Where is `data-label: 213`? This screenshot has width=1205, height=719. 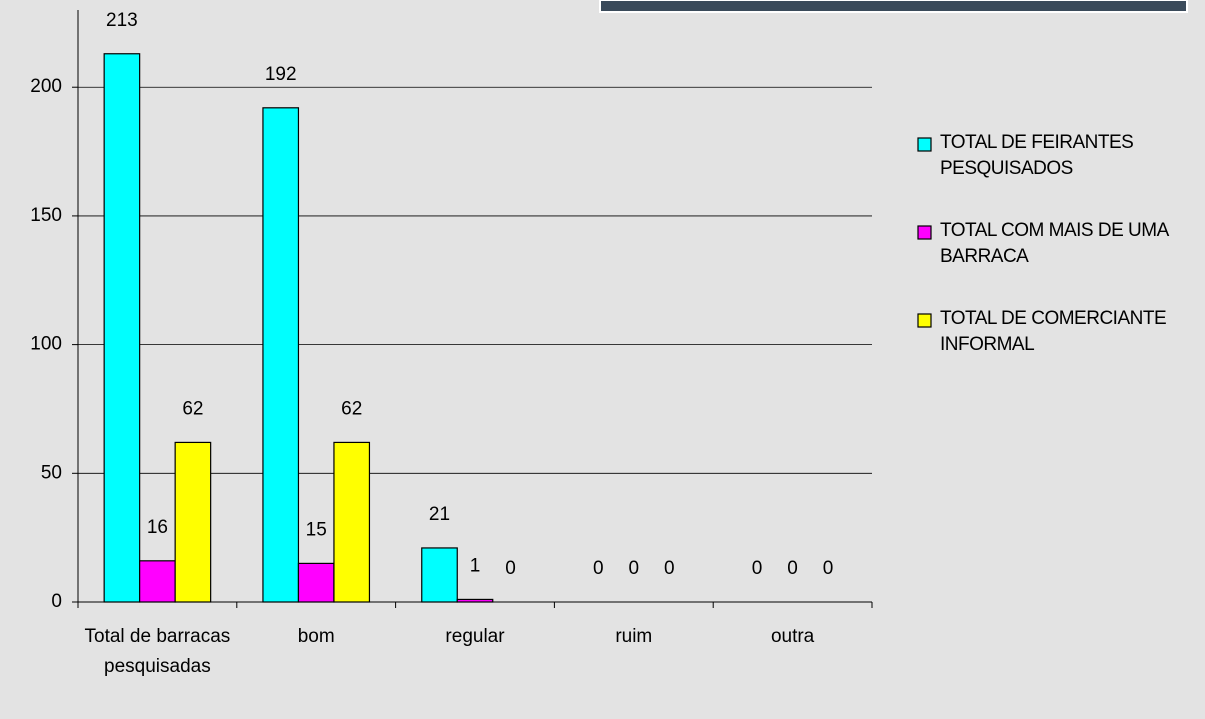 data-label: 213 is located at coordinates (122, 20).